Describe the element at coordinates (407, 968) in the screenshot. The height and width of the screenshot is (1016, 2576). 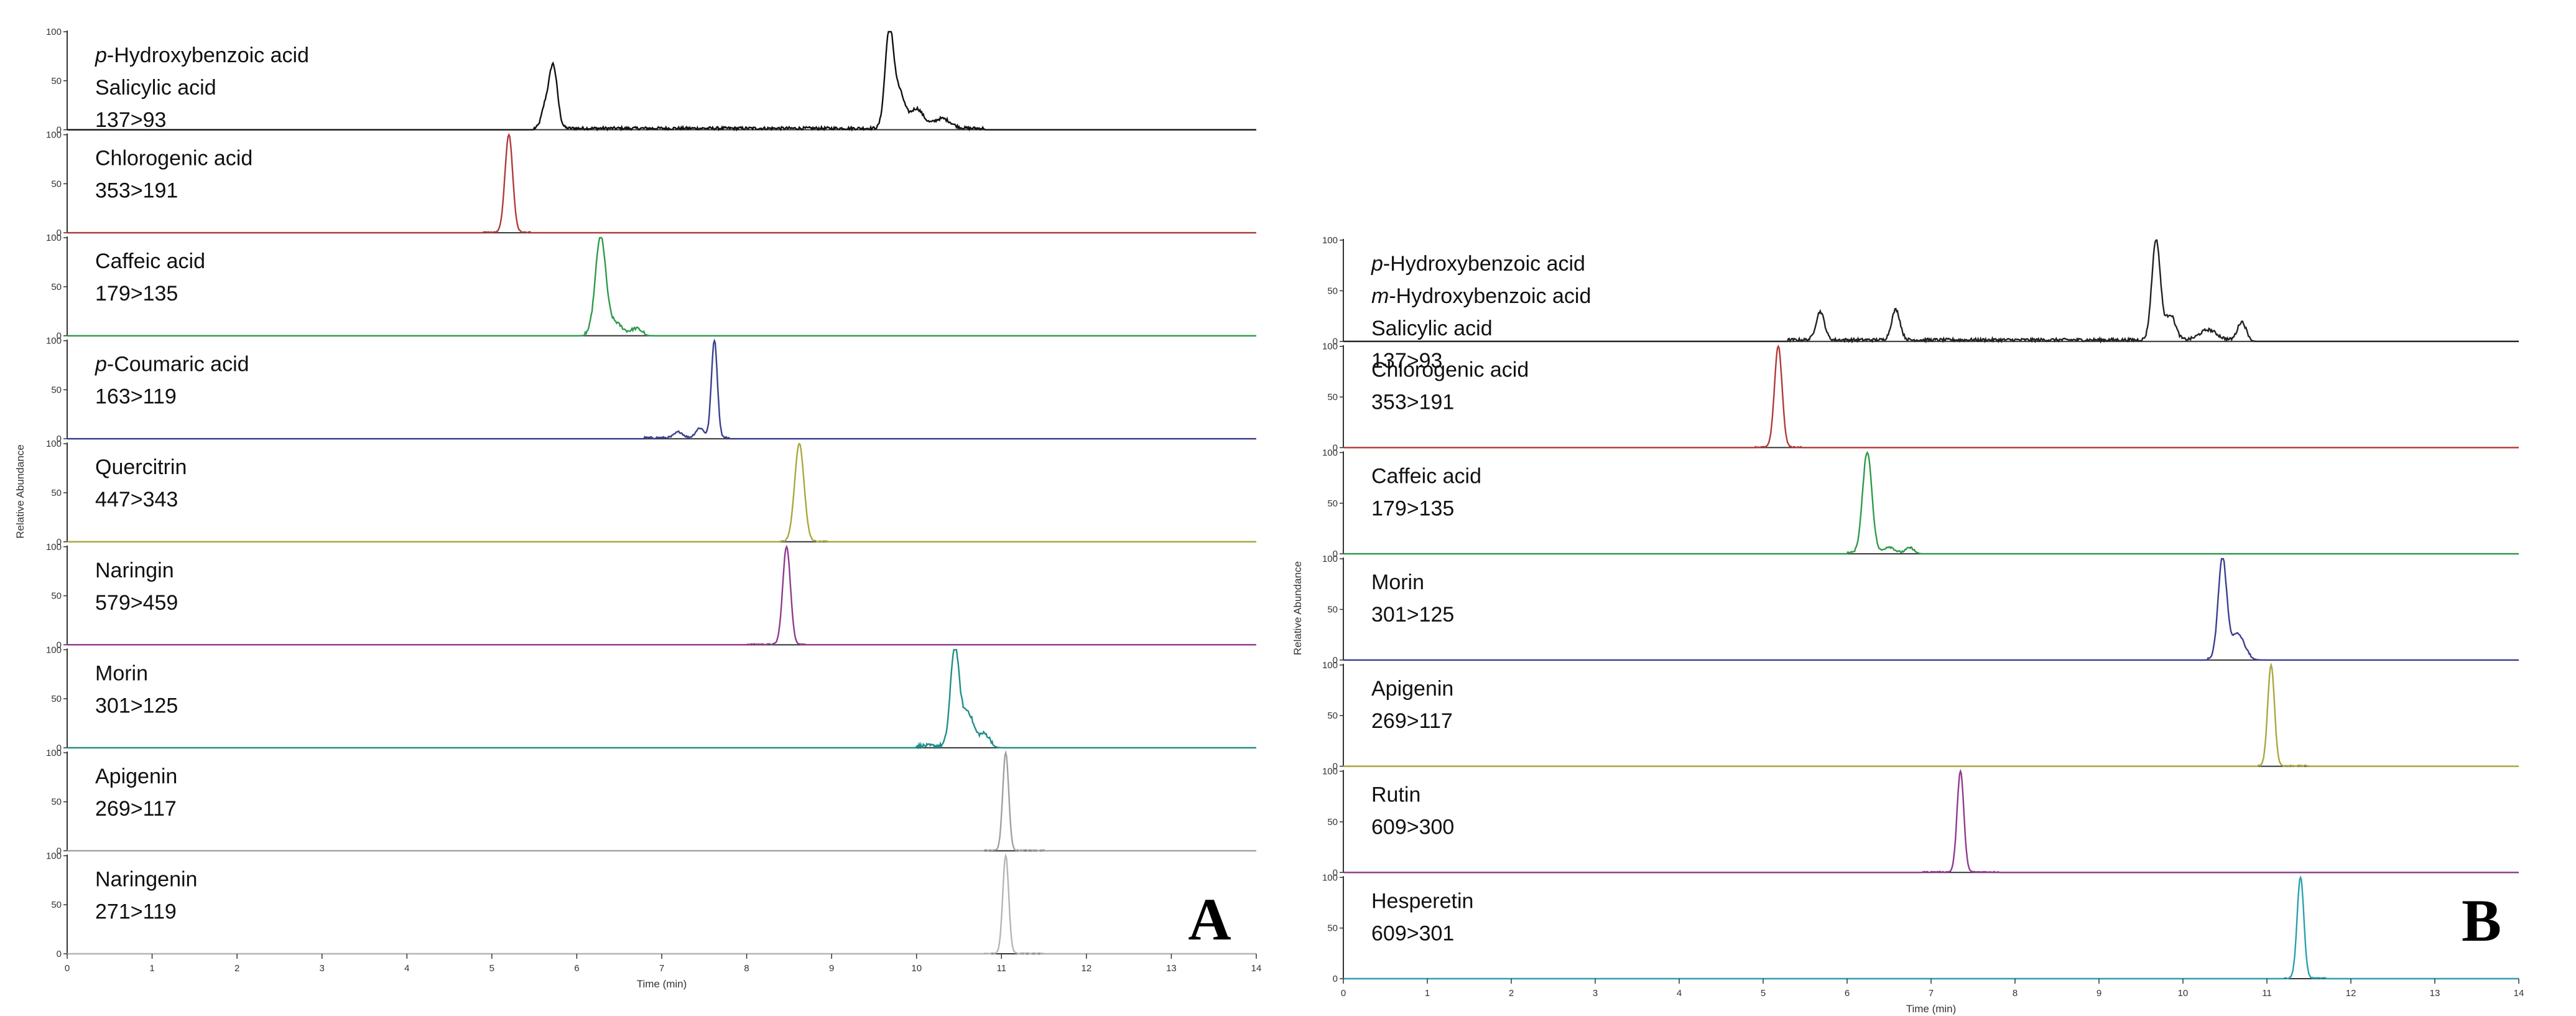
I see `x-tick-label: 4` at that location.